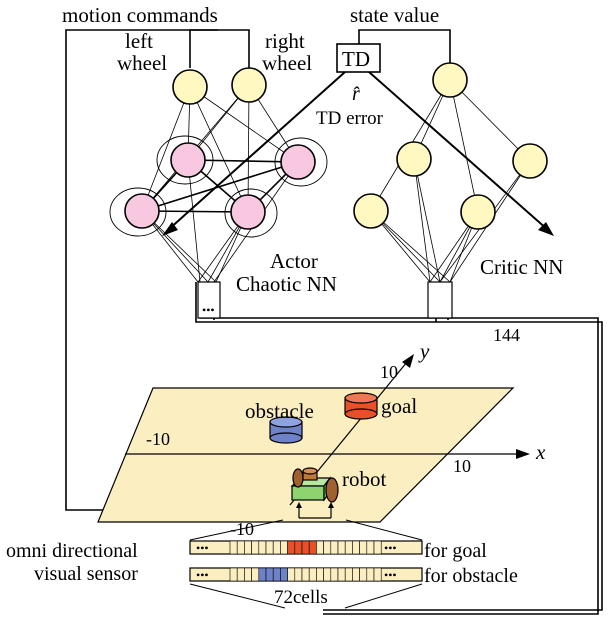 This screenshot has height=635, width=611. I want to click on right-wheel-label-1: right, so click(285, 41).